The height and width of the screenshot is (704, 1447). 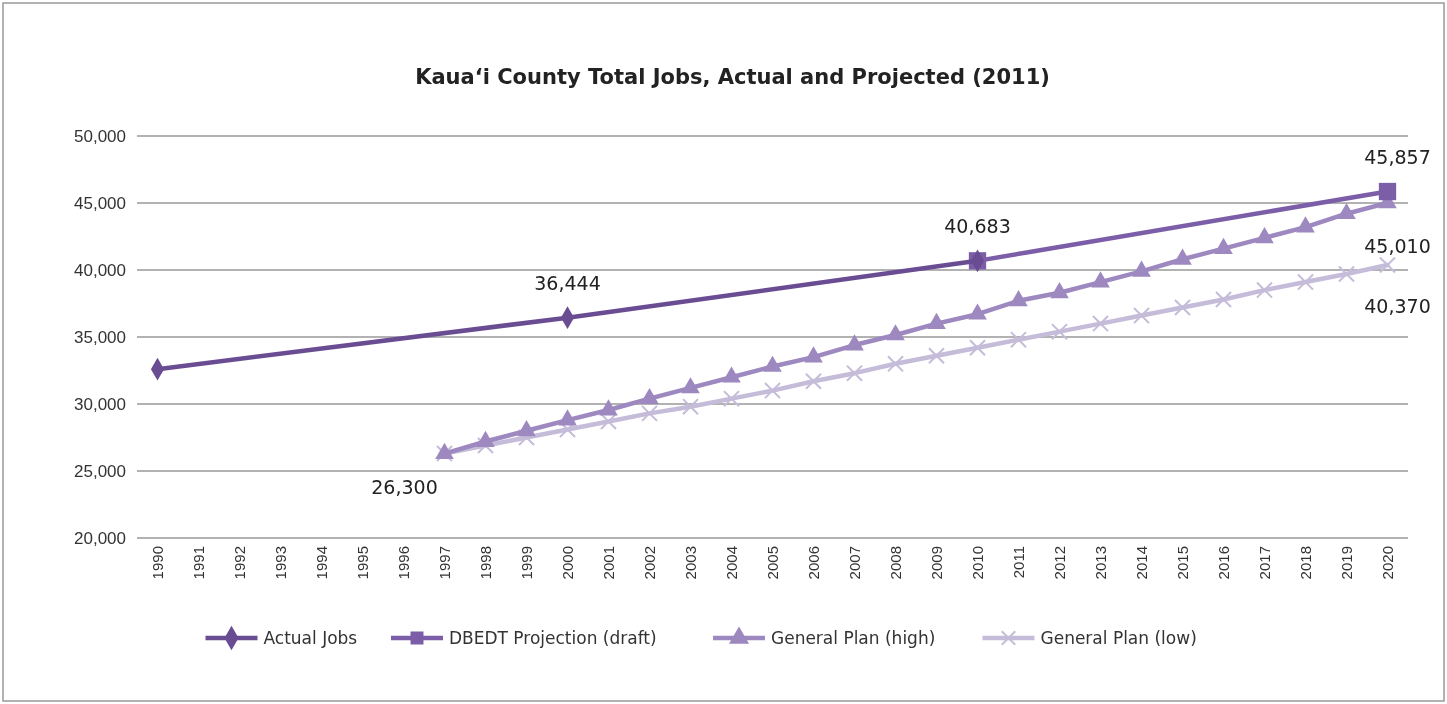 I want to click on y-tick-label: 40,000, so click(x=100, y=270).